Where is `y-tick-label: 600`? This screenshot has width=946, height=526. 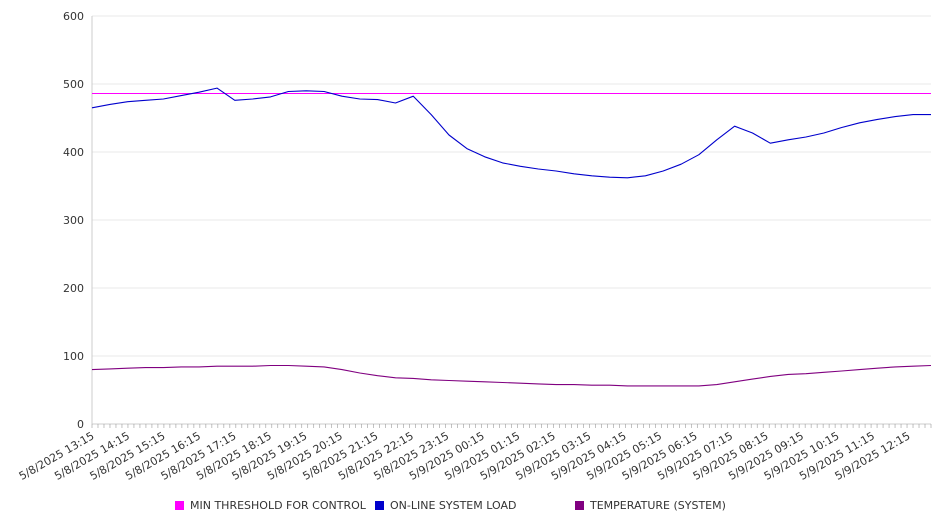
y-tick-label: 600 is located at coordinates (73, 16).